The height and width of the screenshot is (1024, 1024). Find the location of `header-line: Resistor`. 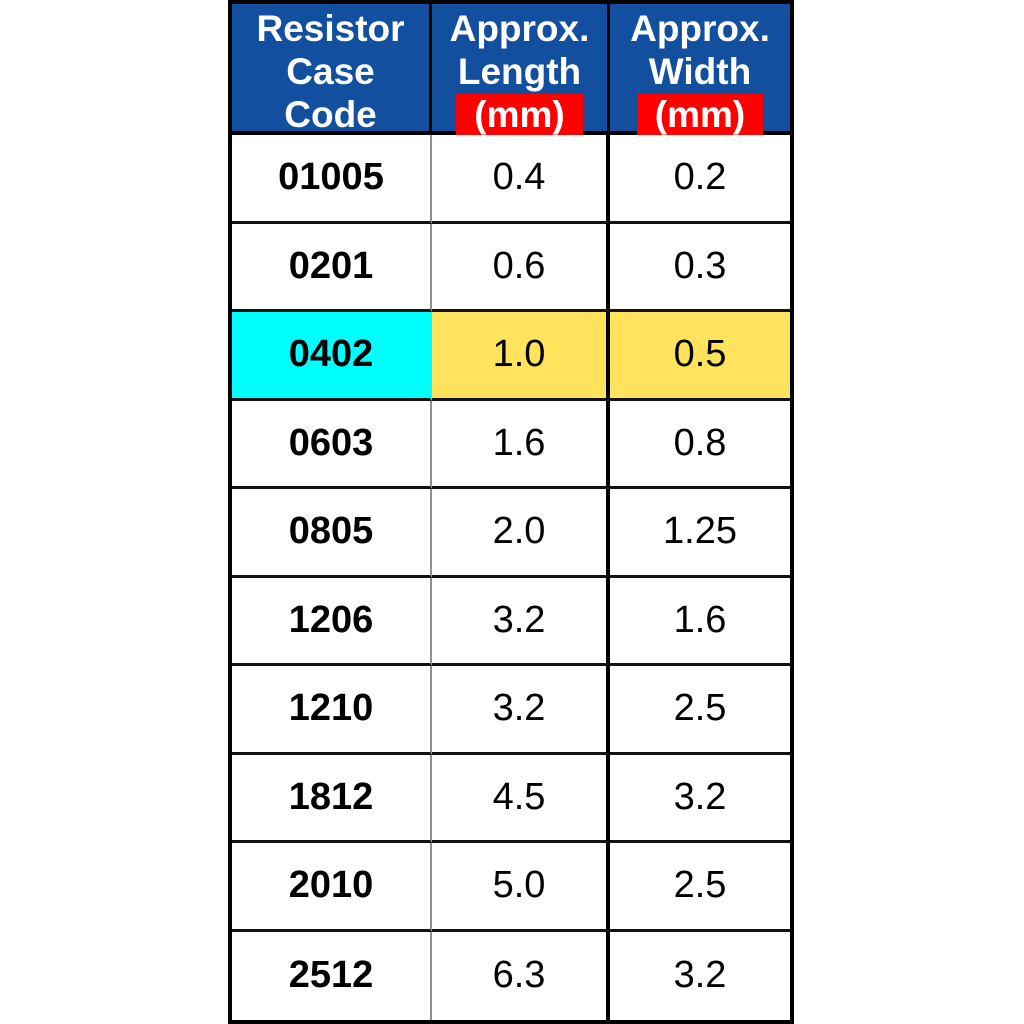

header-line: Resistor is located at coordinates (330, 28).